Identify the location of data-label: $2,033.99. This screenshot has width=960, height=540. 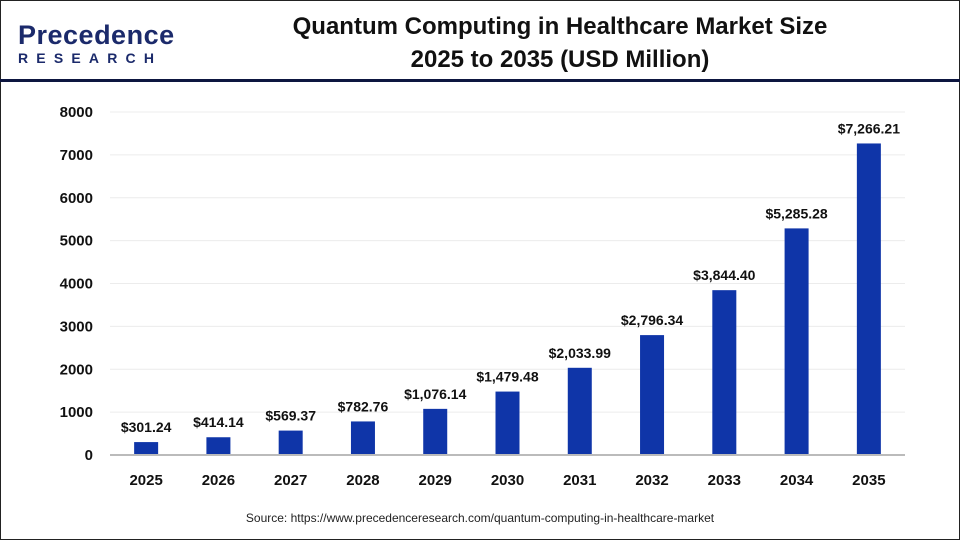
(580, 353).